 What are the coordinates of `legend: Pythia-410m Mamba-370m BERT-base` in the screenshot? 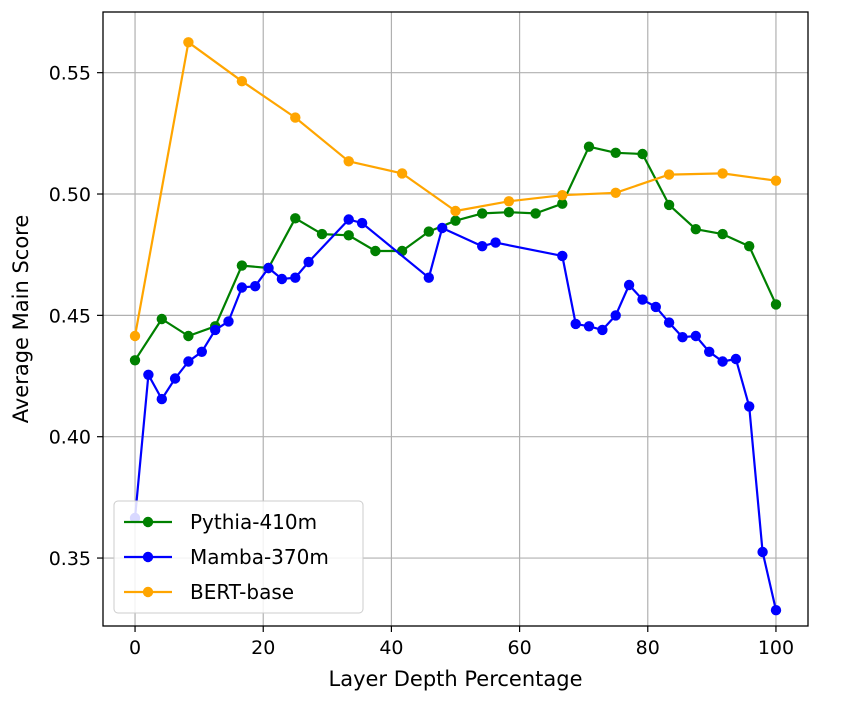 It's located at (238, 557).